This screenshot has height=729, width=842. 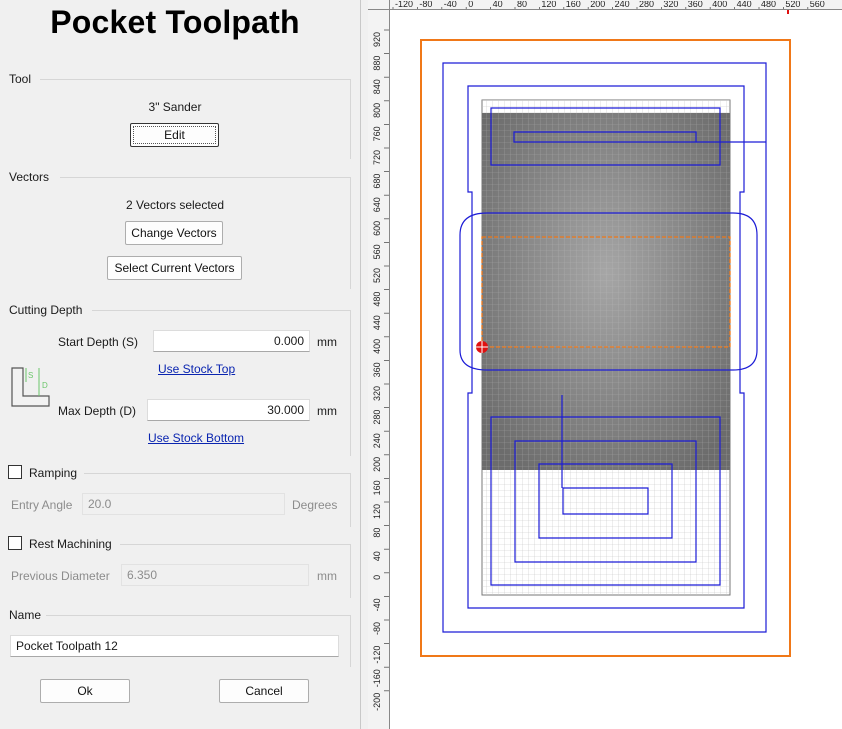 I want to click on edit-tool-button: Edit, so click(x=174, y=135).